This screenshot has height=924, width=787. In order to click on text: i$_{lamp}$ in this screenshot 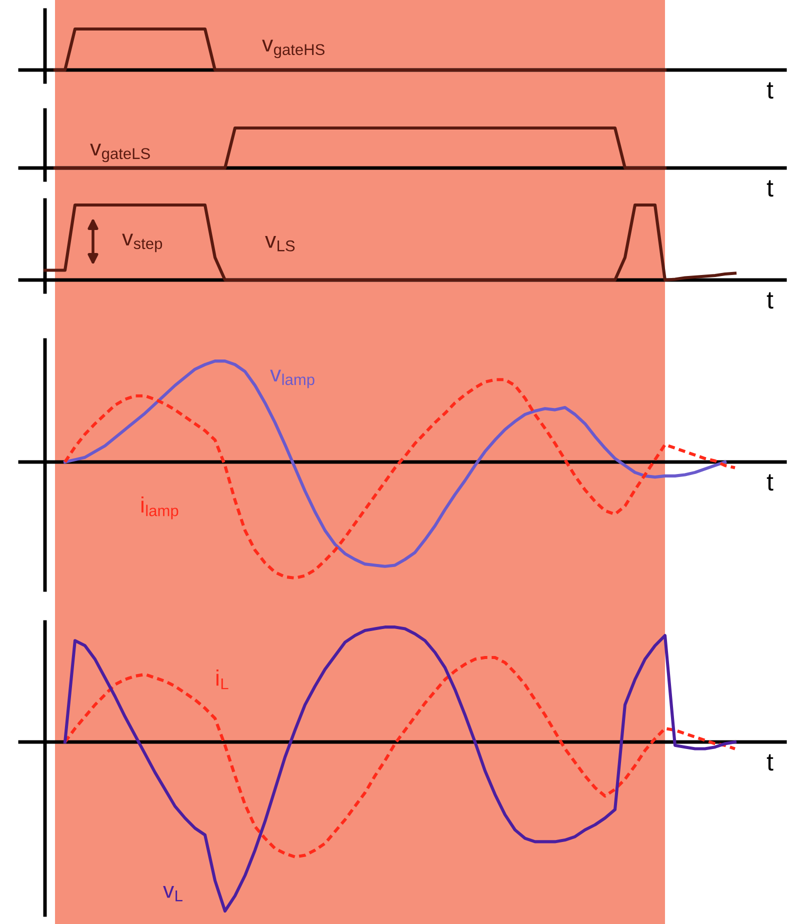, I will do `click(159, 508)`.